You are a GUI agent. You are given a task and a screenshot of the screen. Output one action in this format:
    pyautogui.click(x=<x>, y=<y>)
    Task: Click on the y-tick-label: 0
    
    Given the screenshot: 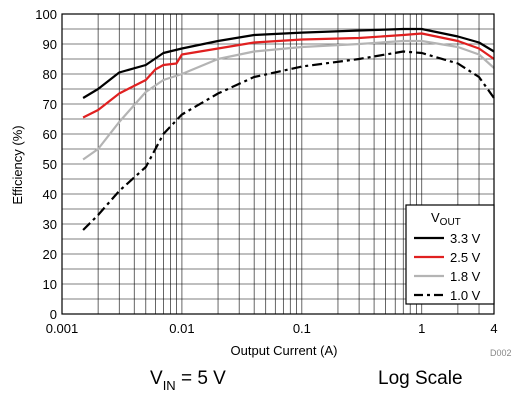 What is the action you would take?
    pyautogui.click(x=53, y=314)
    